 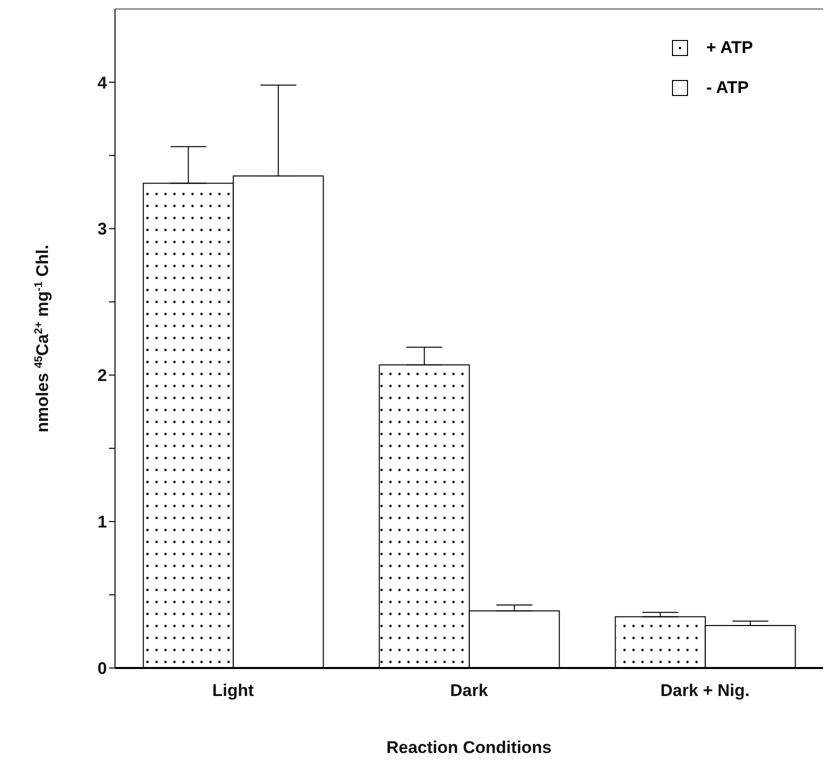 What do you see at coordinates (729, 48) in the screenshot?
I see `legend-label: + ATP` at bounding box center [729, 48].